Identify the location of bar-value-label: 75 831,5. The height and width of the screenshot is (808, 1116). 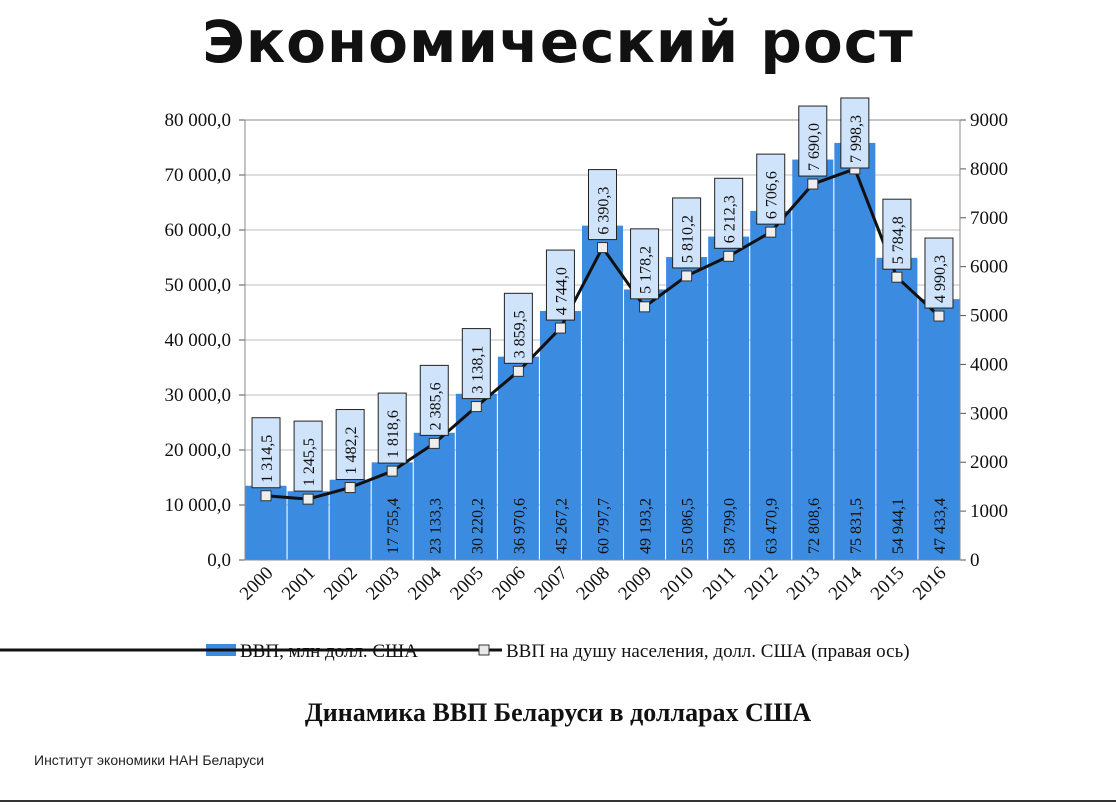
(856, 526).